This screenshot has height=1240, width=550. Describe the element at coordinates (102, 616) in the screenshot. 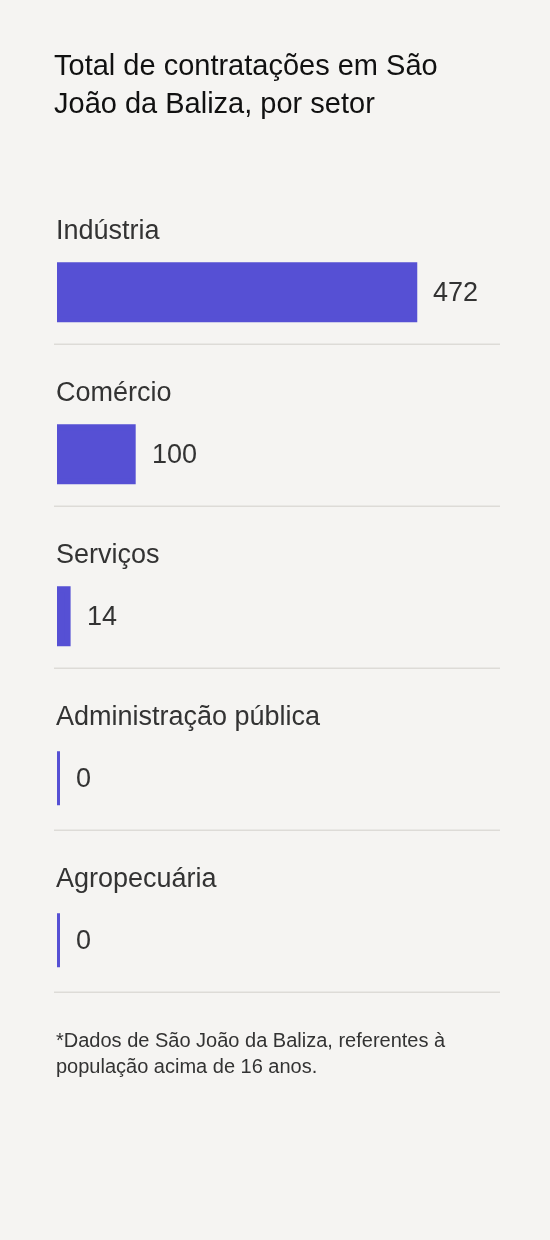

I see `data-label: 14` at that location.